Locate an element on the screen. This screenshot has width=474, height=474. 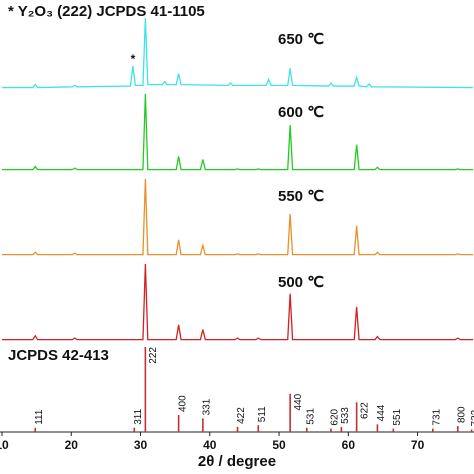
hkl-label: 440 is located at coordinates (298, 401).